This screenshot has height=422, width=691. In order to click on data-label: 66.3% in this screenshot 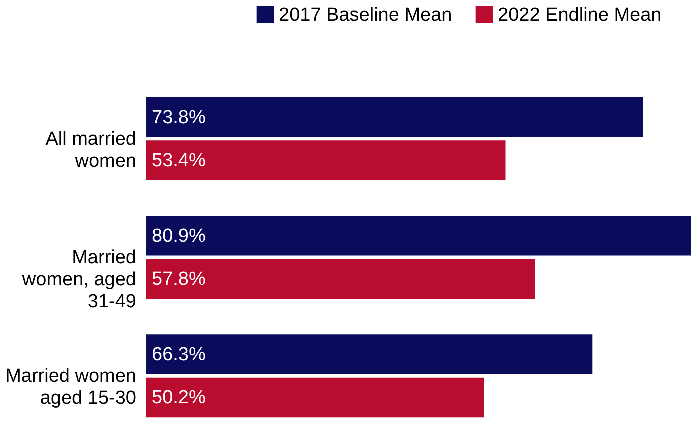, I will do `click(179, 355)`.